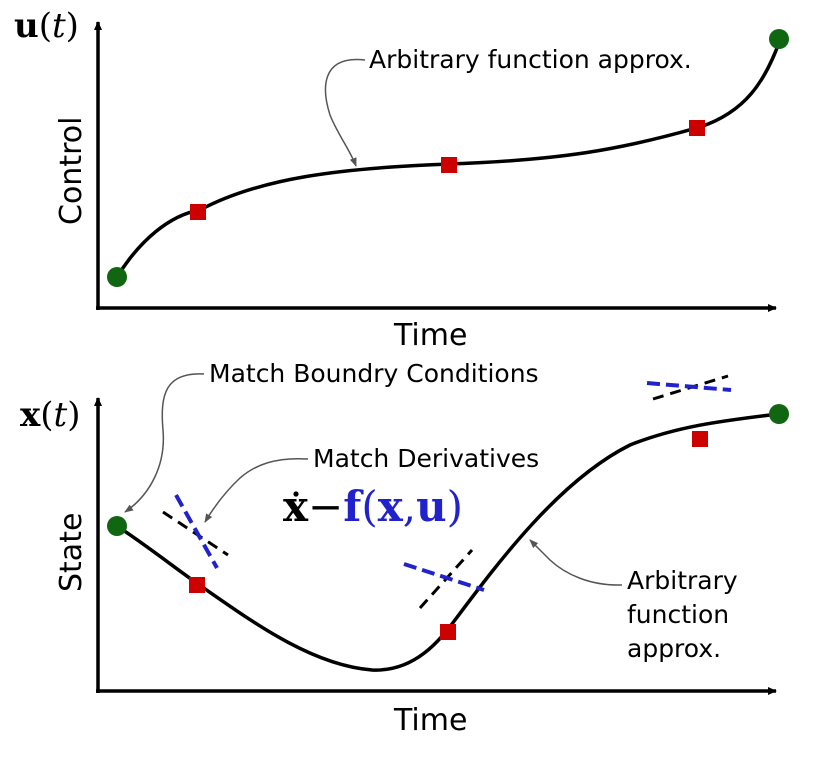 This screenshot has height=761, width=815. What do you see at coordinates (71, 552) in the screenshot?
I see `state-y-label: State` at bounding box center [71, 552].